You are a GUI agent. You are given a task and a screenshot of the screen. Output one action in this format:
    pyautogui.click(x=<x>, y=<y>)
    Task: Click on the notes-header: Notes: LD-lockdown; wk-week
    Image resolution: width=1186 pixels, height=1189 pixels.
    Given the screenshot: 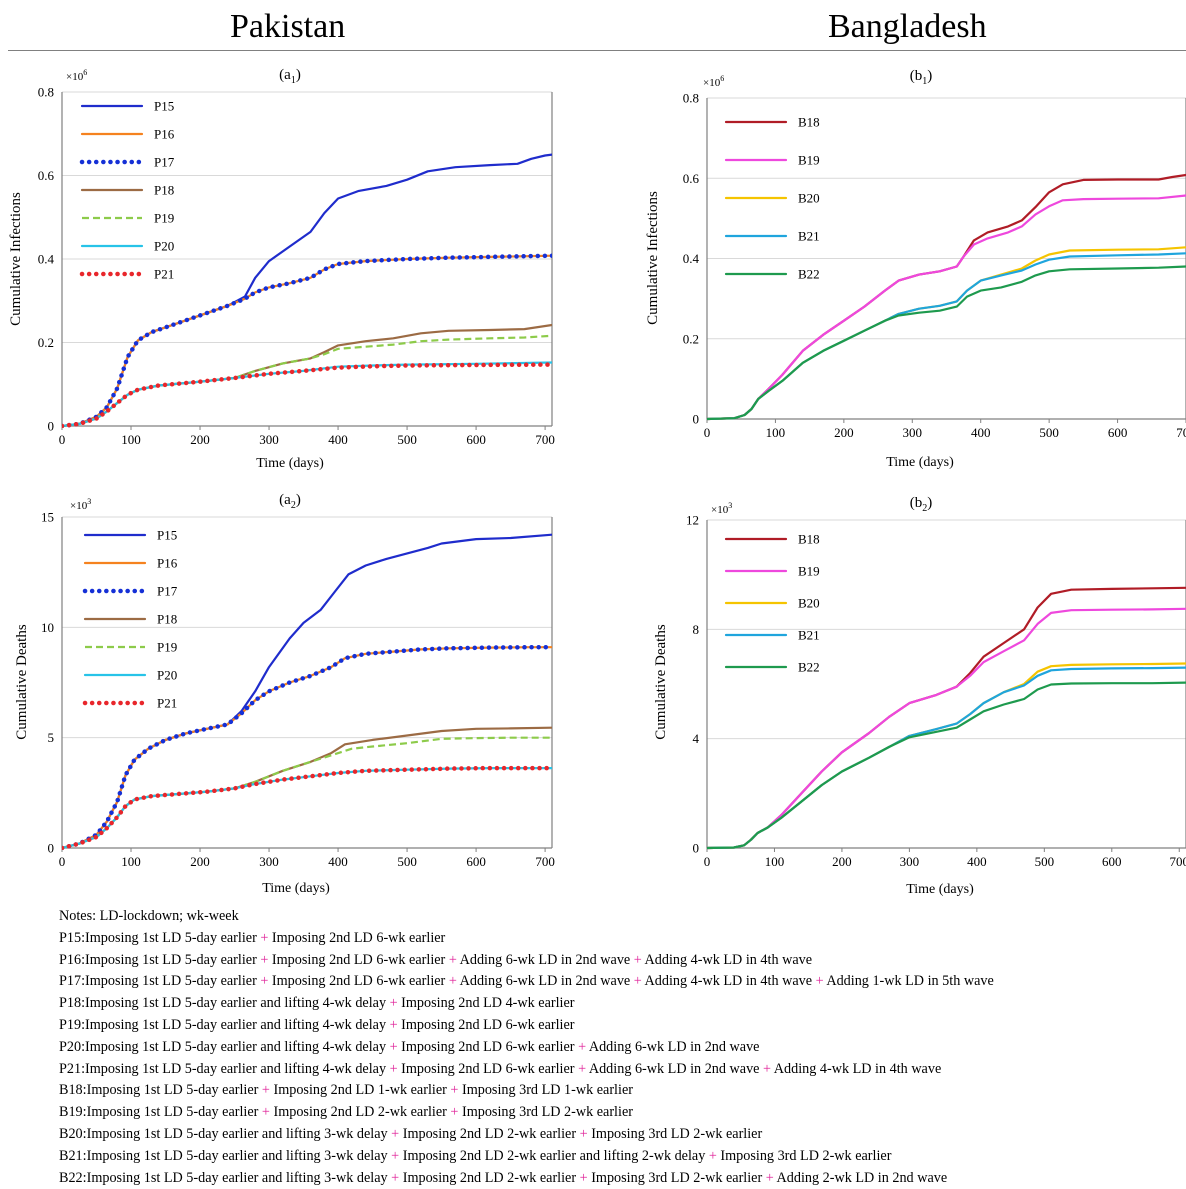 What is the action you would take?
    pyautogui.click(x=619, y=917)
    